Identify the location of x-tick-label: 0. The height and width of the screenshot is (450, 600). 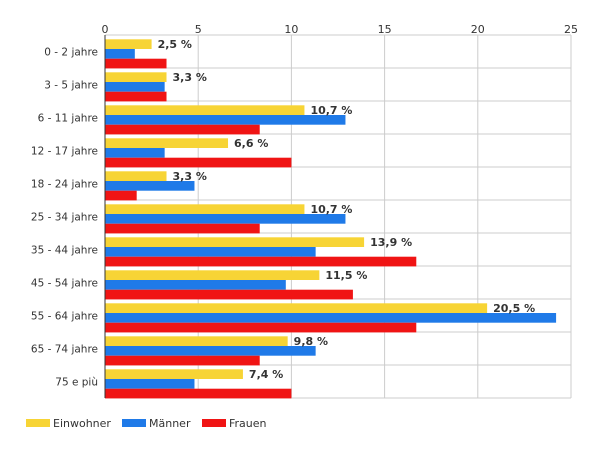
(105, 29).